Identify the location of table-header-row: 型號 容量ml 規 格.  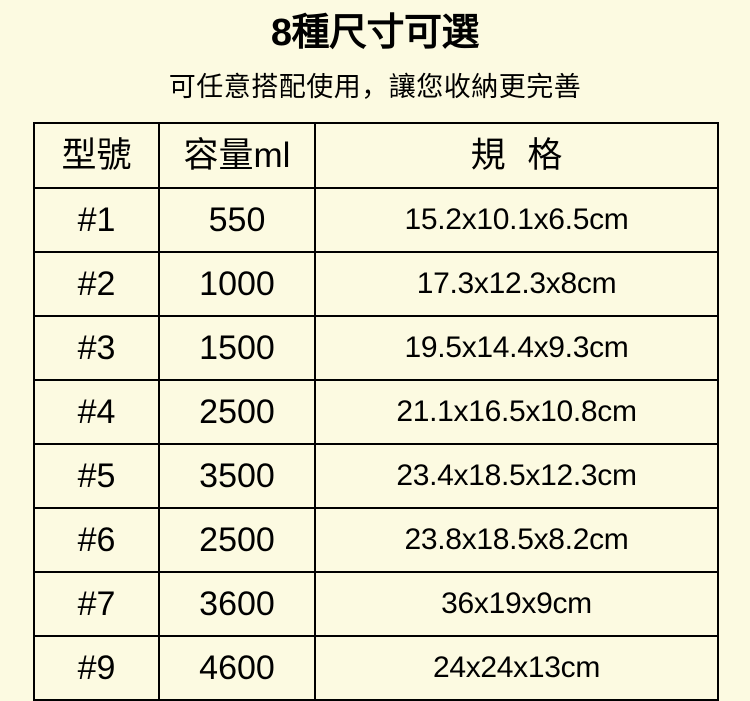
(376, 155).